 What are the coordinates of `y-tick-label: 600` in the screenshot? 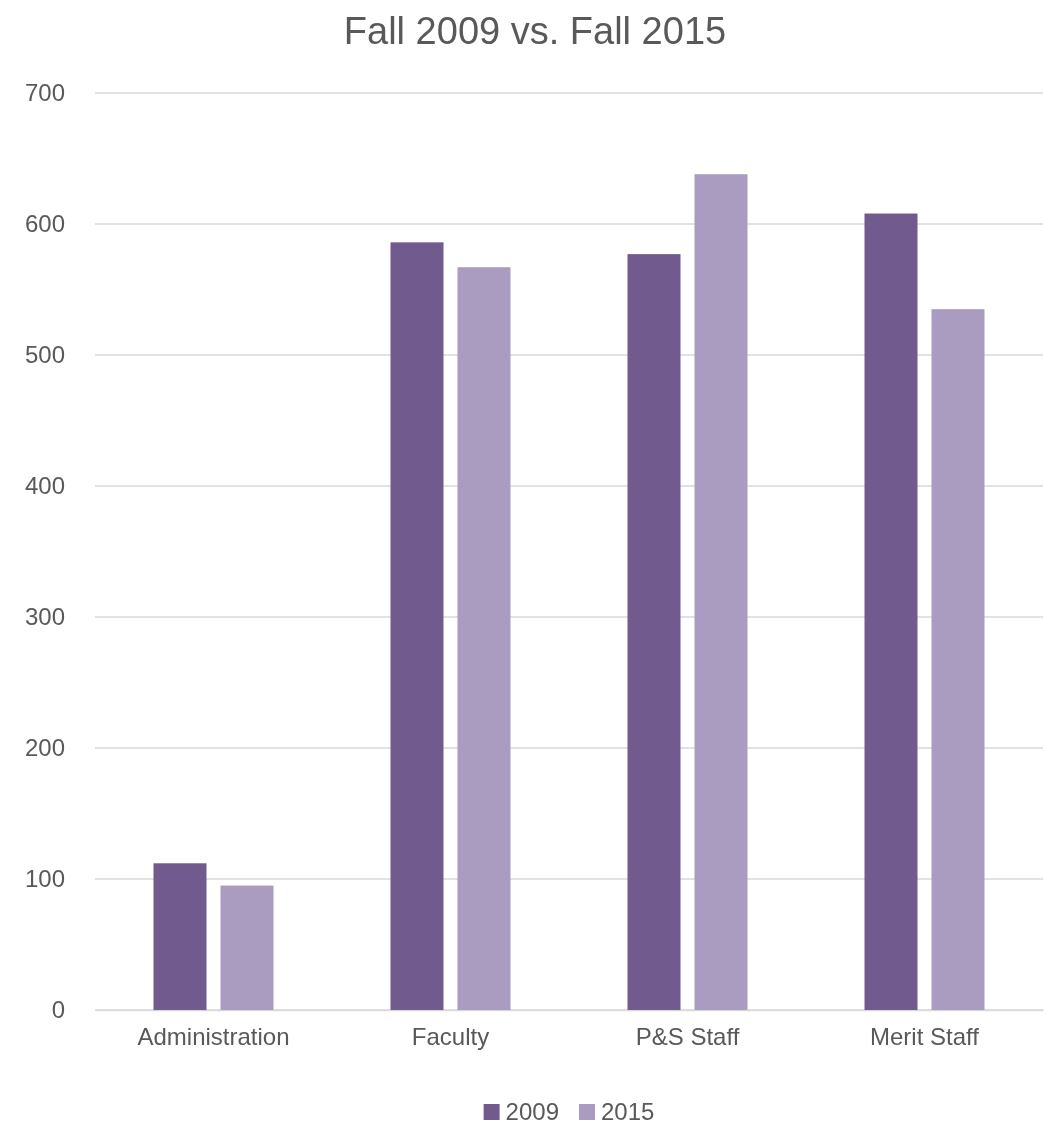 It's located at (44, 224).